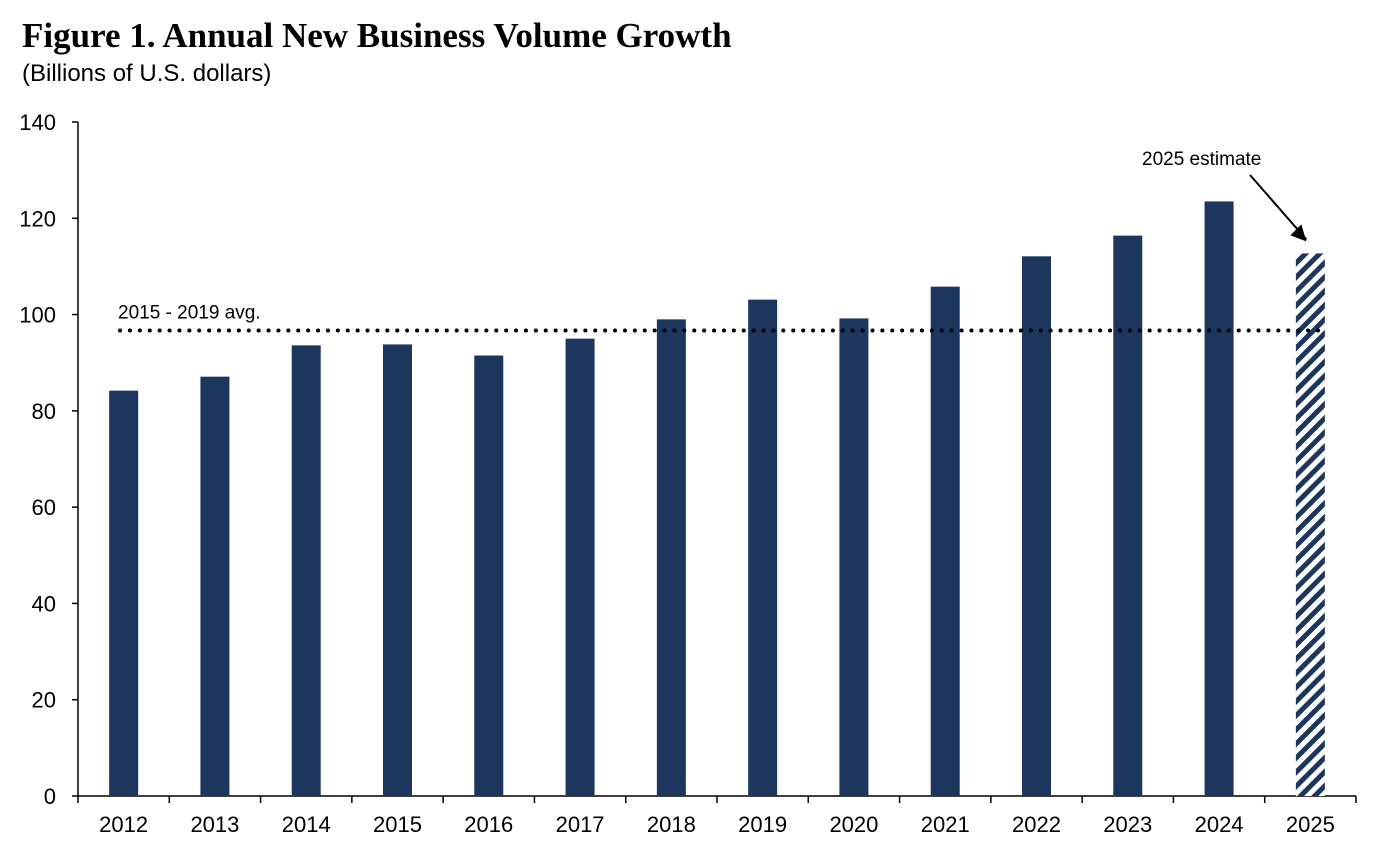  I want to click on annotation-arrow, so click(1278, 207).